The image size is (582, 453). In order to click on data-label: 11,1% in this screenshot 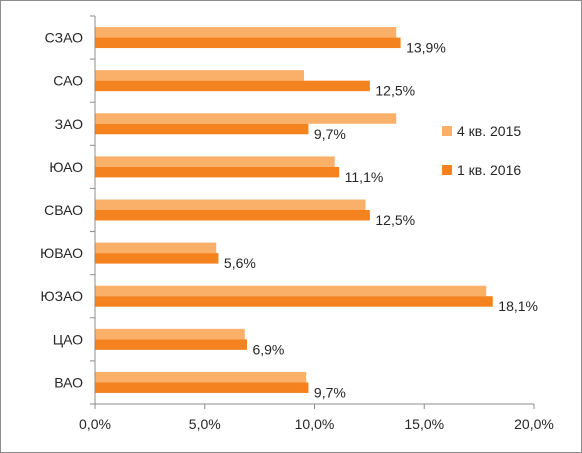, I will do `click(364, 177)`.